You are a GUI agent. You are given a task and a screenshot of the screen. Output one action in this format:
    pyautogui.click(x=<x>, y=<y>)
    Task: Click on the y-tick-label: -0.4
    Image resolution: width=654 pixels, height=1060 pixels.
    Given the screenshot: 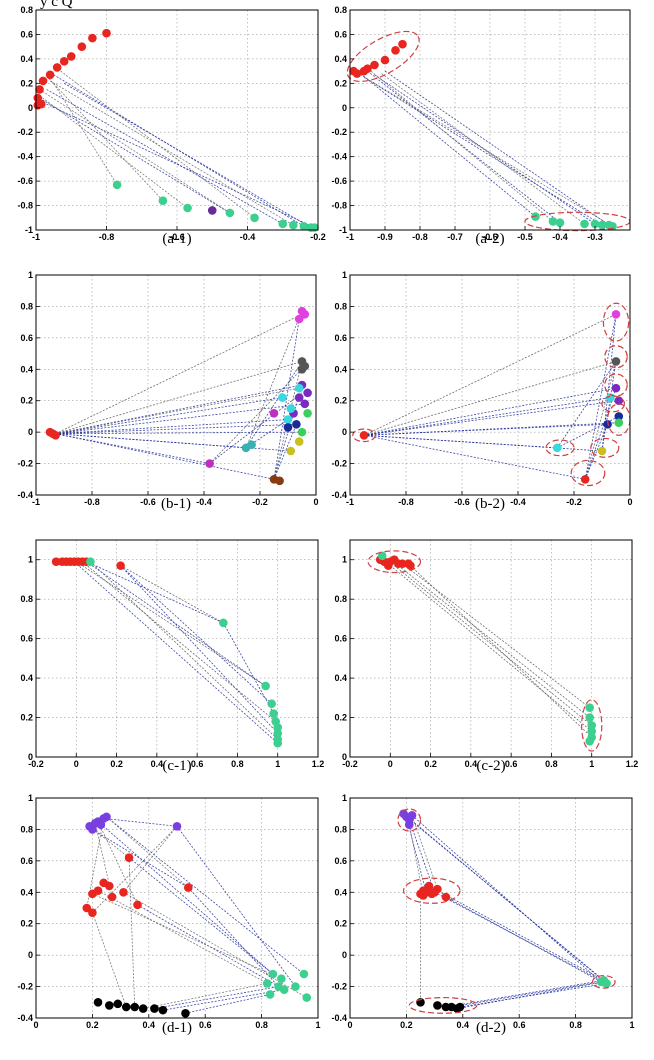 What is the action you would take?
    pyautogui.click(x=25, y=1018)
    